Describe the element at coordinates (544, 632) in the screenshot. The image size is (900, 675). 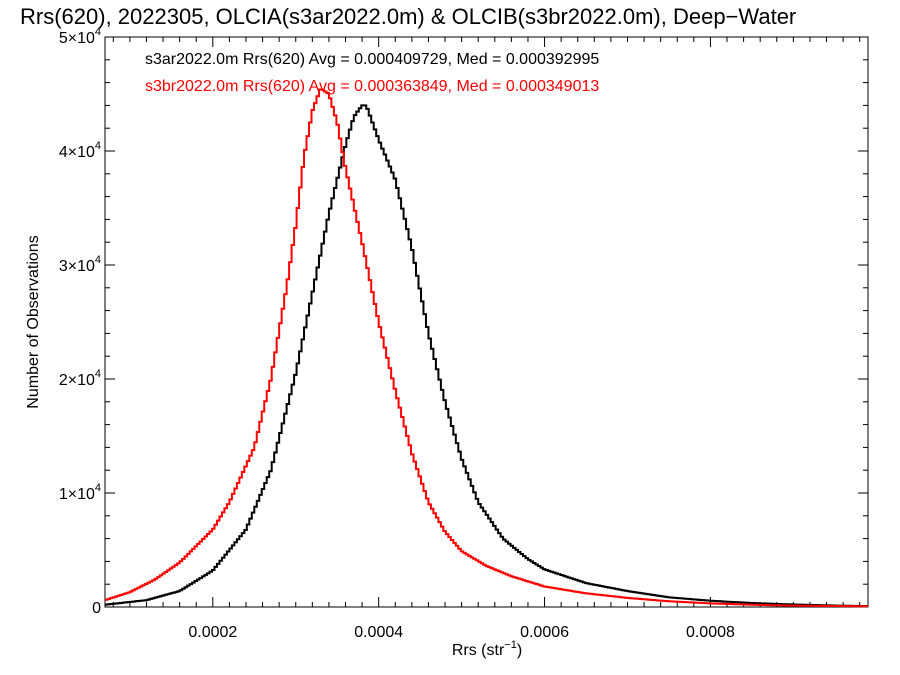
I see `x-tick-label: 0.0006` at that location.